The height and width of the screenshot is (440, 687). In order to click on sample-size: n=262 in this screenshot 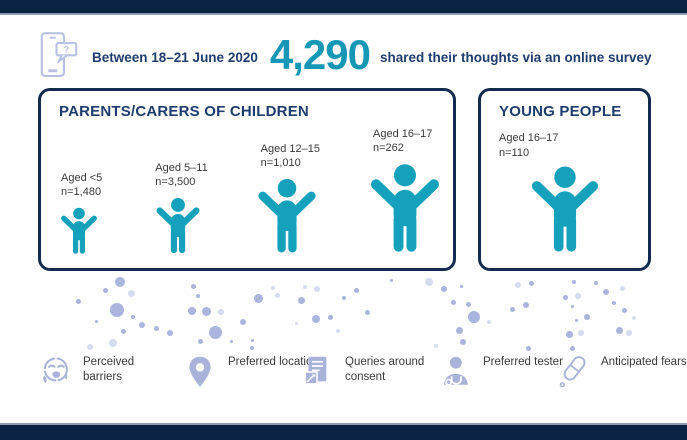, I will do `click(388, 148)`.